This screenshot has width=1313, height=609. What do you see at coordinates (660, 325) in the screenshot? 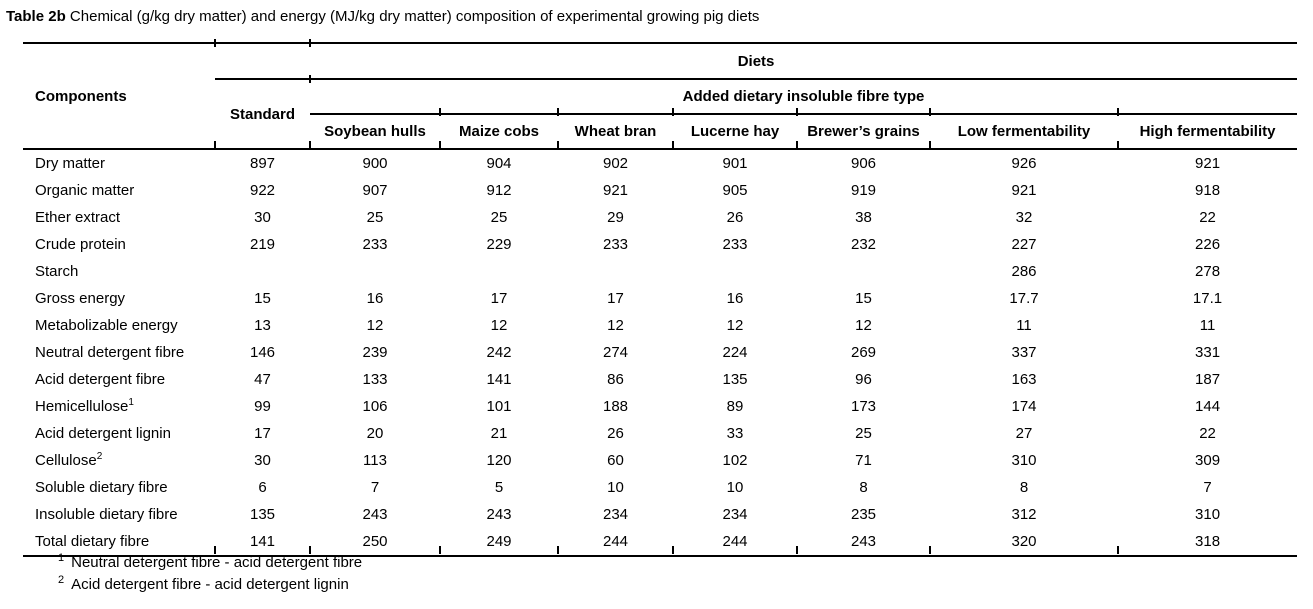
I see `table-row: Metabolizable energy 13 12 12 12 12 12 11 11` at bounding box center [660, 325].